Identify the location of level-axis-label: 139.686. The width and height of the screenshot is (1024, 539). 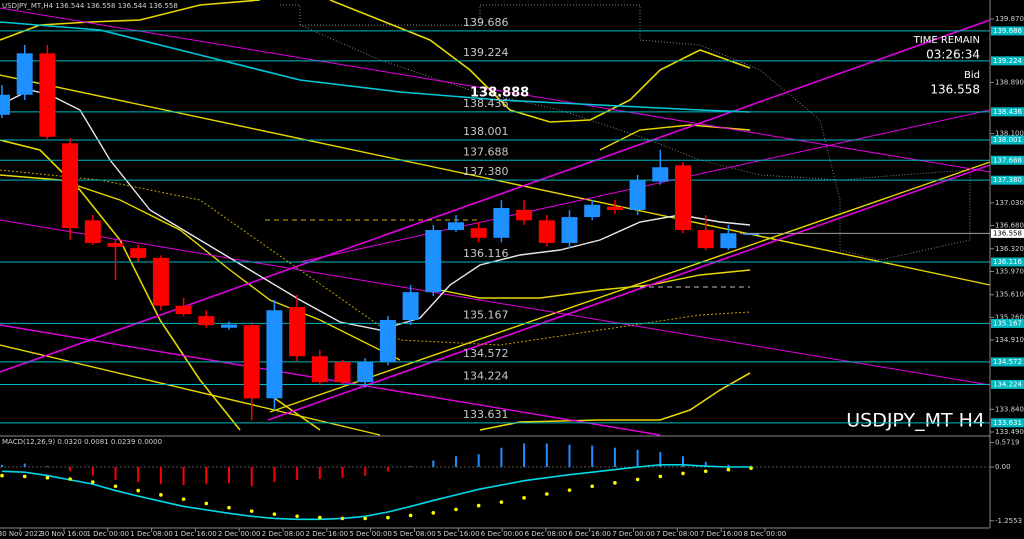
(1007, 31).